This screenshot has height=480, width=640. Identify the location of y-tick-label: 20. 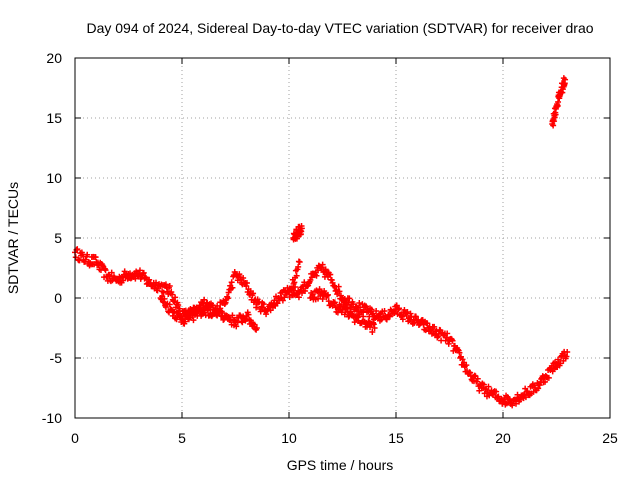
(54, 58).